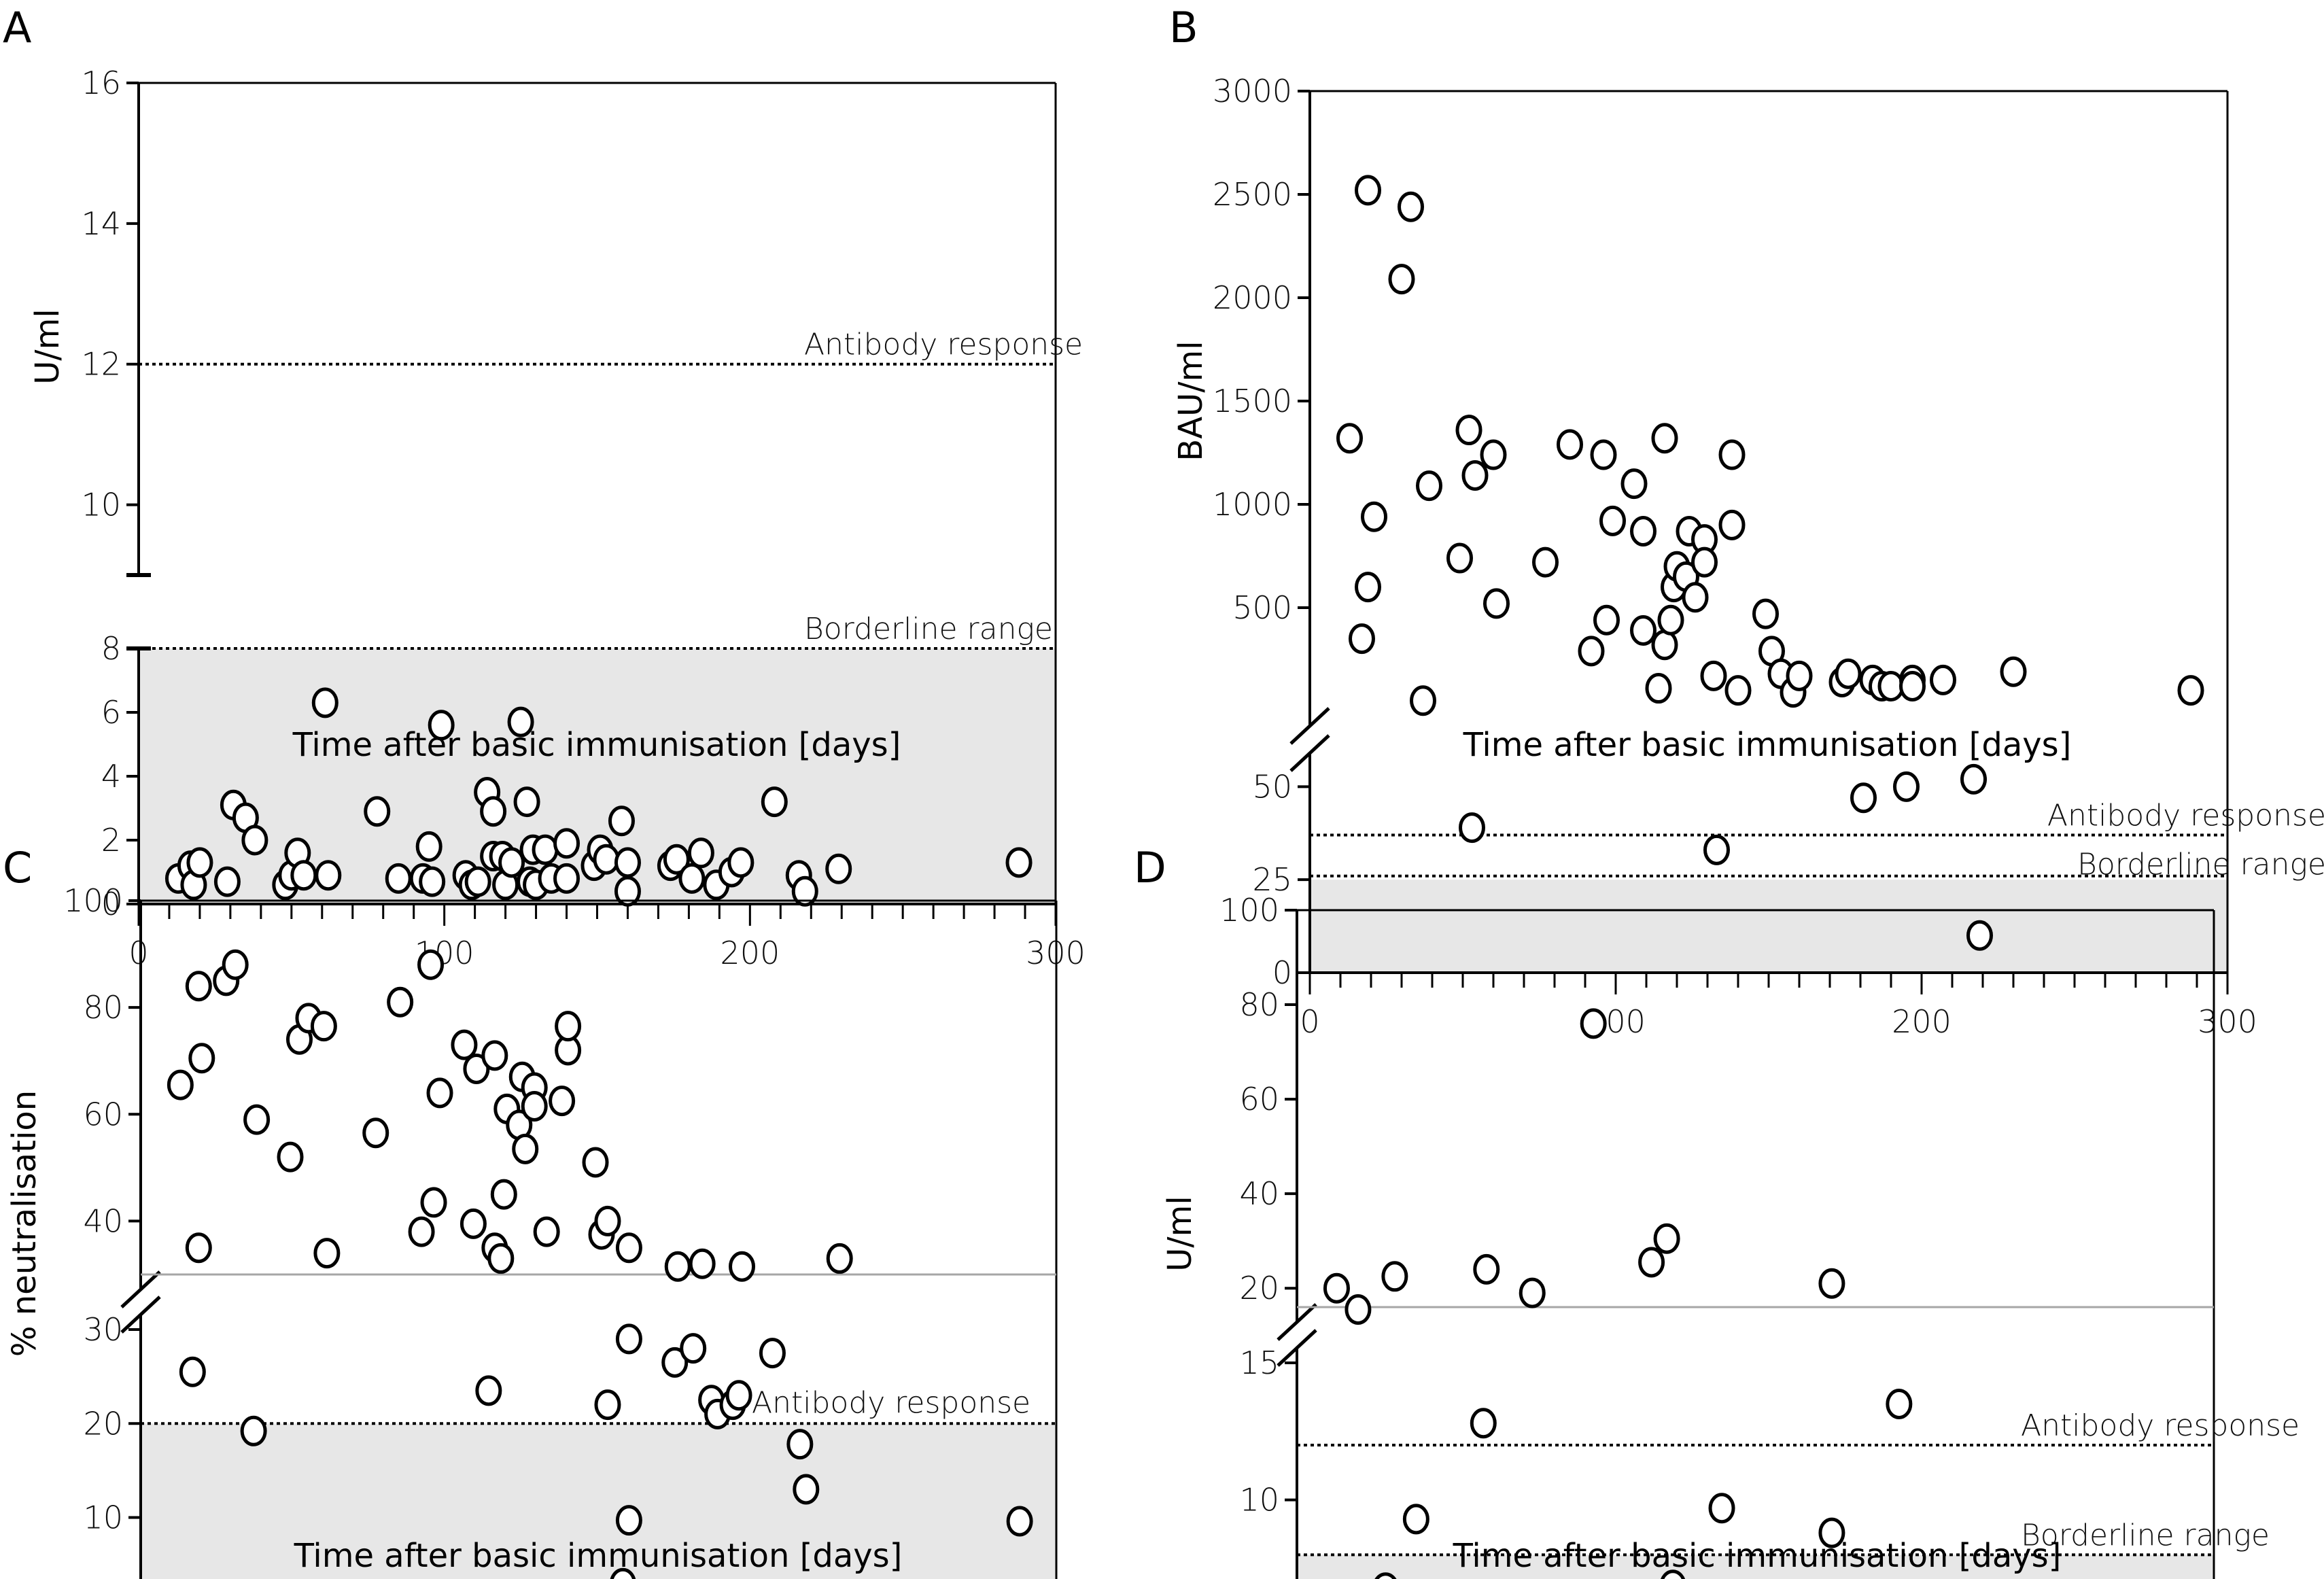  I want to click on y-tick-label: 1500, so click(1252, 401).